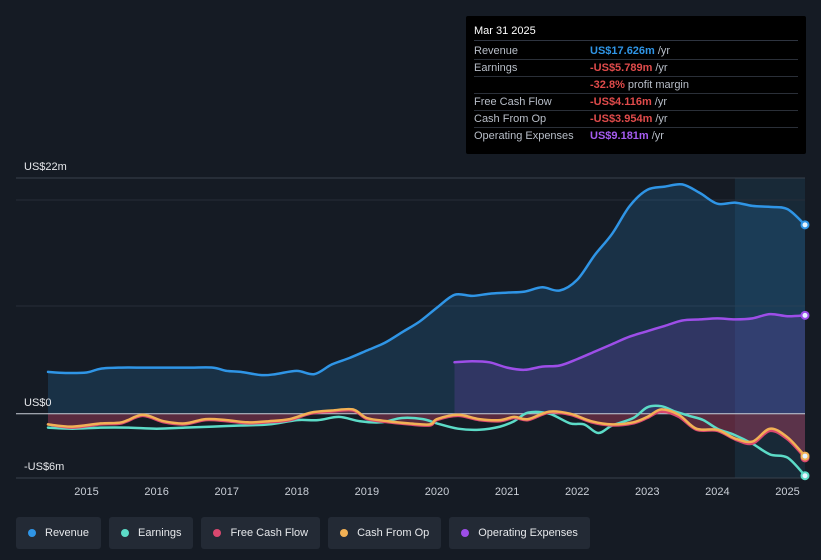 This screenshot has height=560, width=821. Describe the element at coordinates (297, 492) in the screenshot. I see `x-tick-label: 2018` at that location.